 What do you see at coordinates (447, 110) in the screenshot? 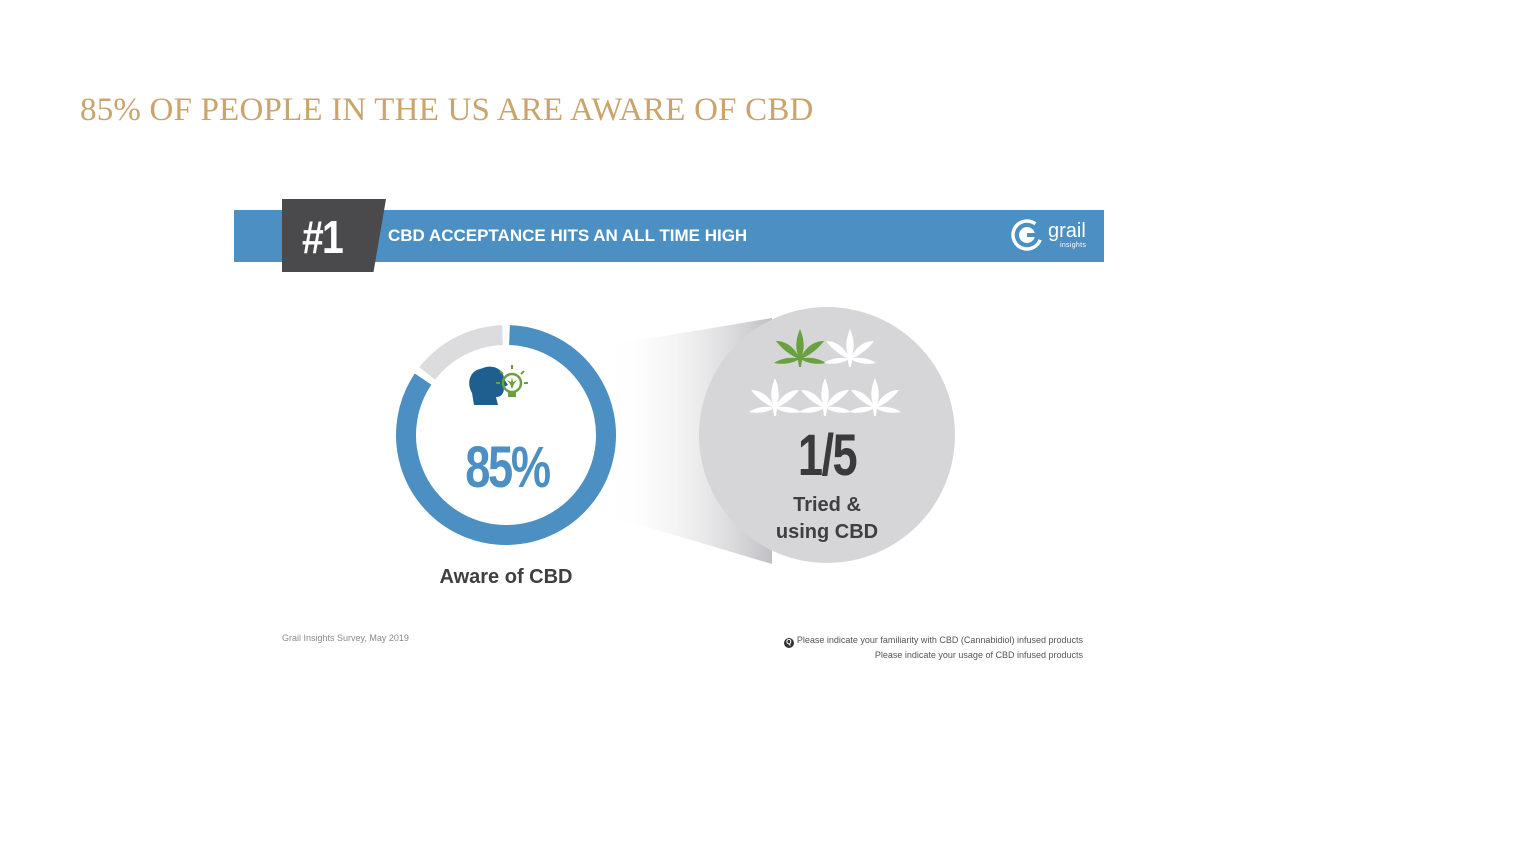
I see `slide-title: 85% OF PEOPLE IN THE US ARE AWARE OF CBD` at bounding box center [447, 110].